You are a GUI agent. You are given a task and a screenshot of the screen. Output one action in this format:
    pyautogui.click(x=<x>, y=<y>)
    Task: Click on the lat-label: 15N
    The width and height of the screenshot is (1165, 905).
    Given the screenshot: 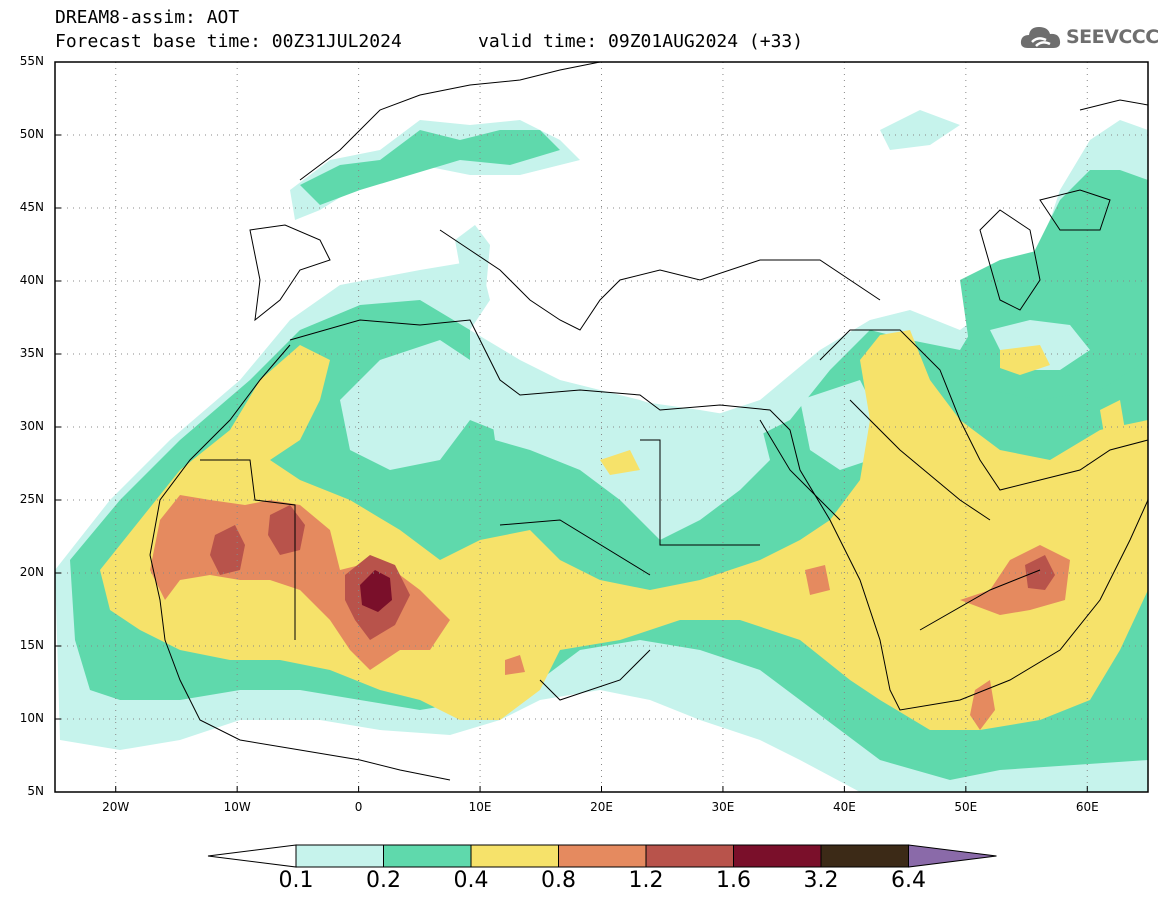 What is the action you would take?
    pyautogui.click(x=31, y=645)
    